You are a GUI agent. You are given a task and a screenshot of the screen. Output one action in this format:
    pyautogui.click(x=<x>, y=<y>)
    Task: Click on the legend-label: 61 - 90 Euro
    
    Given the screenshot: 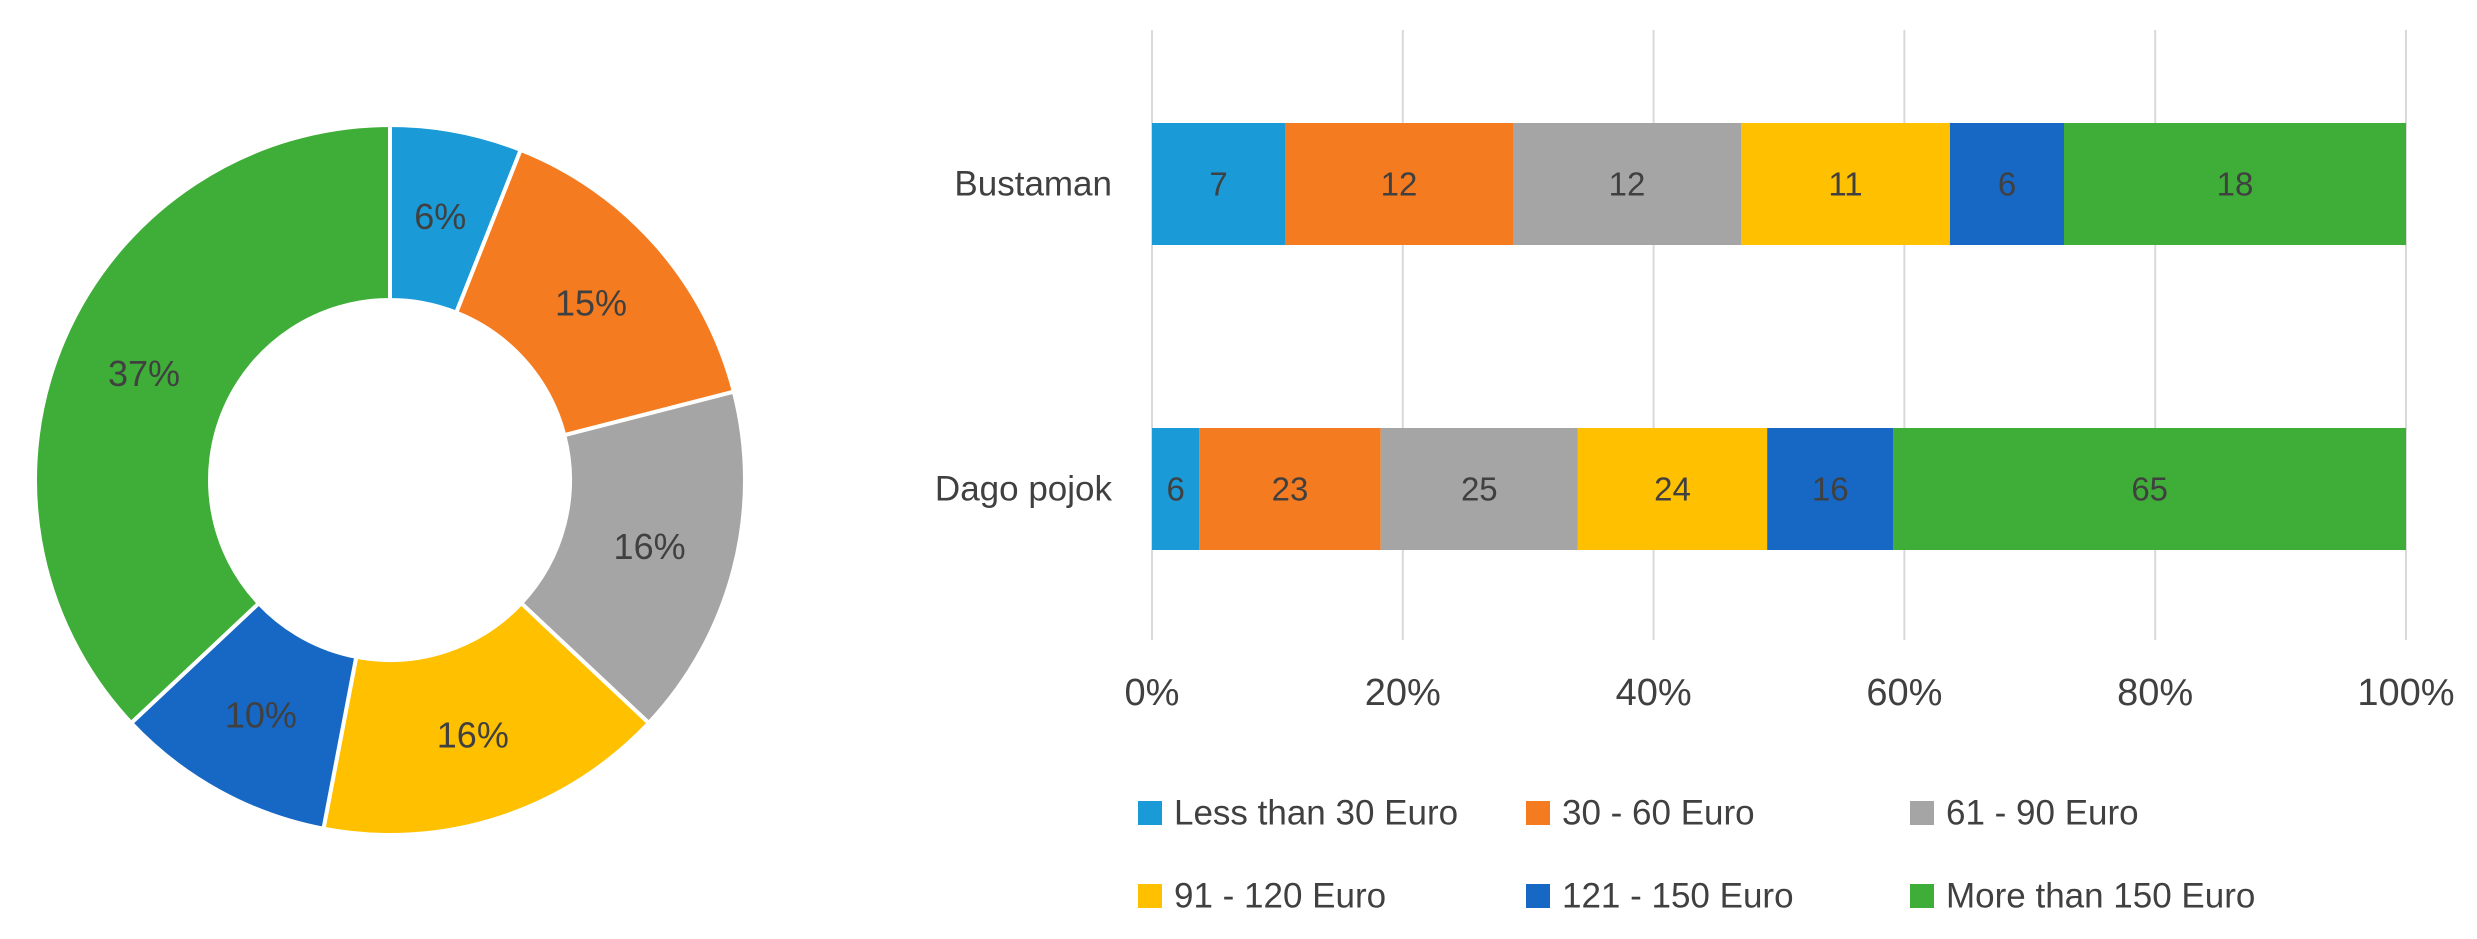 What is the action you would take?
    pyautogui.click(x=2042, y=813)
    